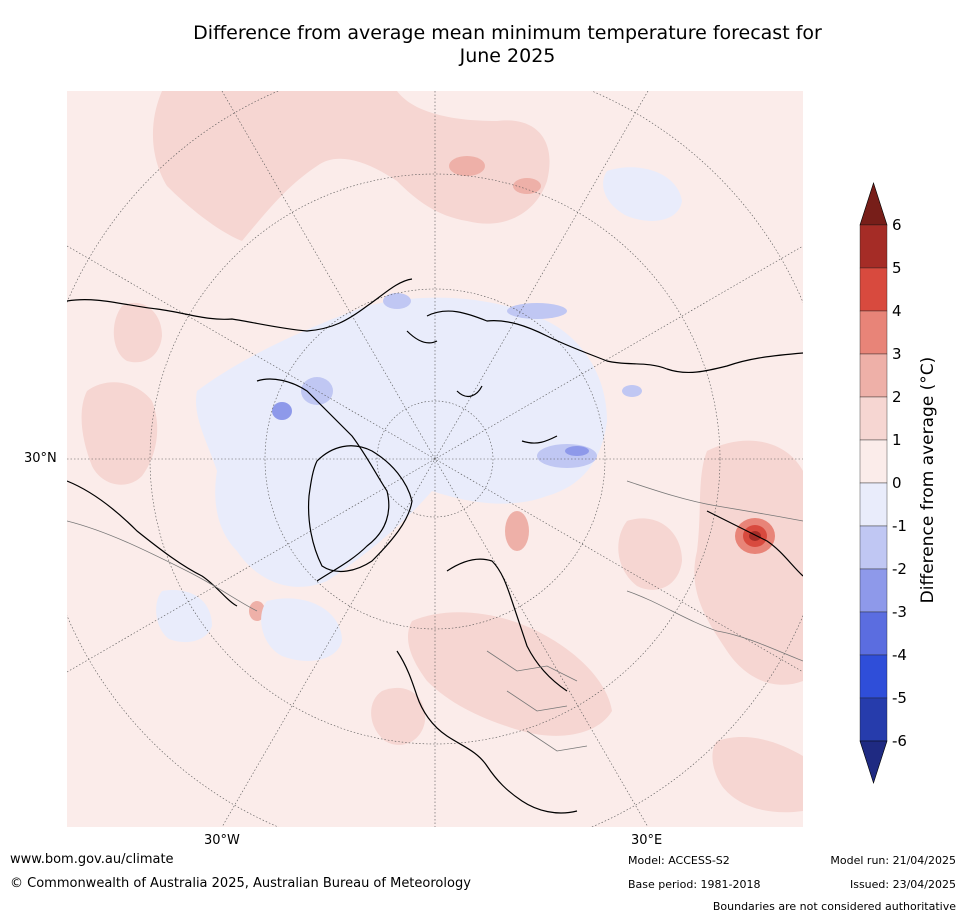 The width and height of the screenshot is (965, 919). Describe the element at coordinates (897, 311) in the screenshot. I see `colorbar-tick-label: 4` at that location.